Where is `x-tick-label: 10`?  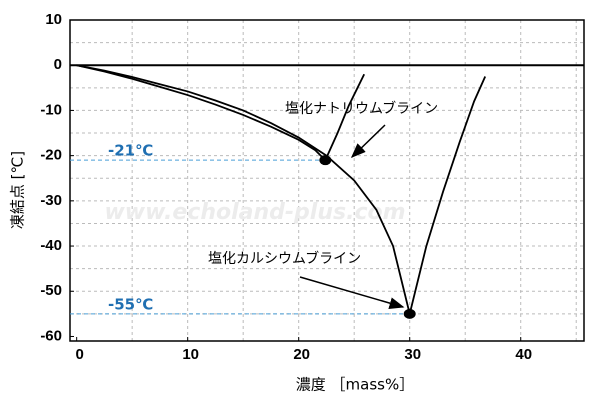 x-tick-label: 10 is located at coordinates (190, 354).